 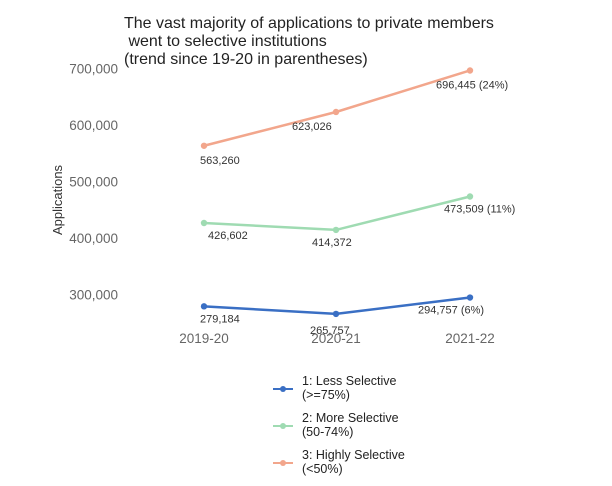 I want to click on y-axis-title: Applications, so click(x=57, y=199).